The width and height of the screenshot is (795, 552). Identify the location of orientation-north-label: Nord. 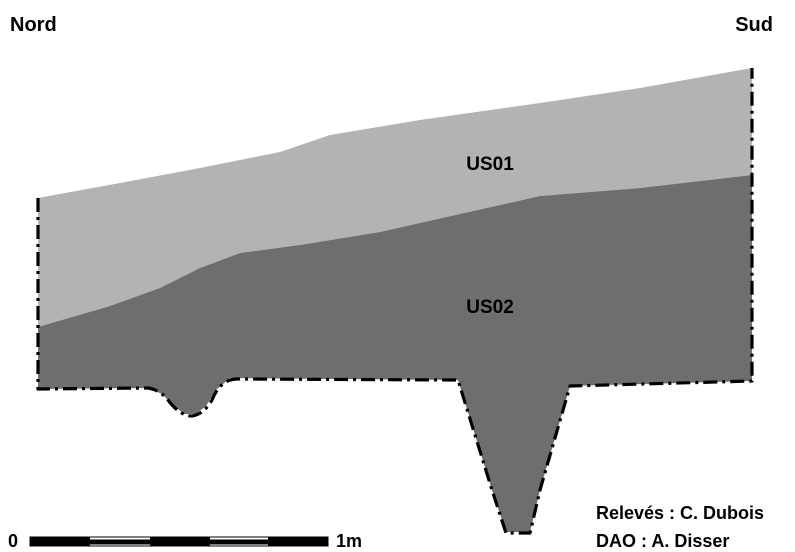
(33, 25).